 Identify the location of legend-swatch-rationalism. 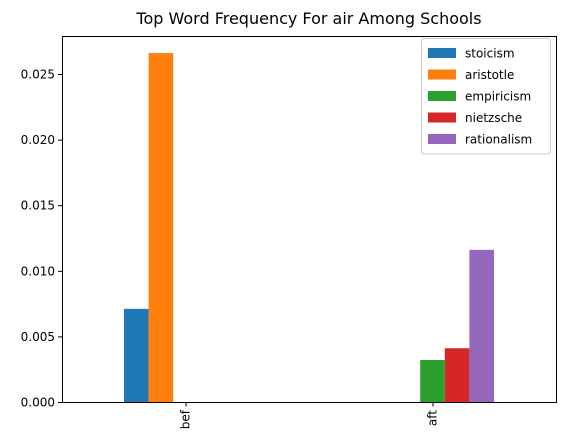
(442, 139).